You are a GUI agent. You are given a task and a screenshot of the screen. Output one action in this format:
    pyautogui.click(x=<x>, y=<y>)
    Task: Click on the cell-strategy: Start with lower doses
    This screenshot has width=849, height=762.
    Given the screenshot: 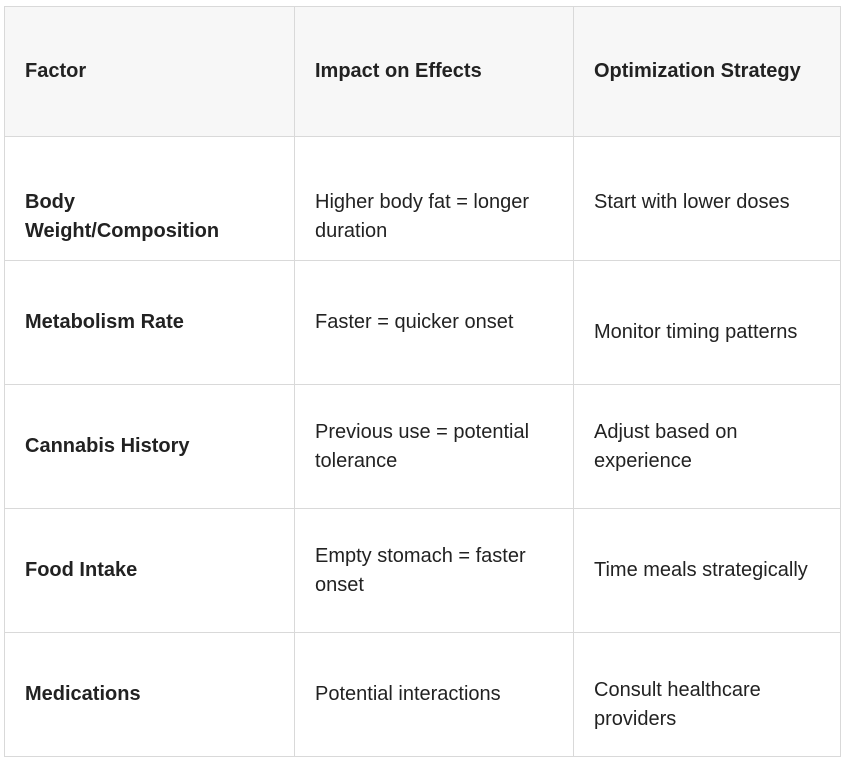 What is the action you would take?
    pyautogui.click(x=707, y=198)
    